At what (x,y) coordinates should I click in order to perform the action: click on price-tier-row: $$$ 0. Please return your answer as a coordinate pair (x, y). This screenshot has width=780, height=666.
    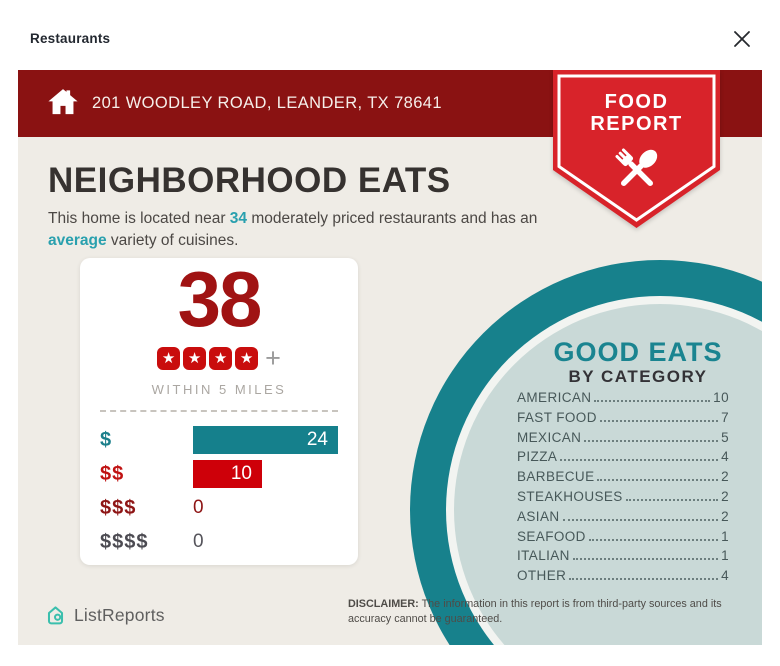
    Looking at the image, I should click on (219, 508).